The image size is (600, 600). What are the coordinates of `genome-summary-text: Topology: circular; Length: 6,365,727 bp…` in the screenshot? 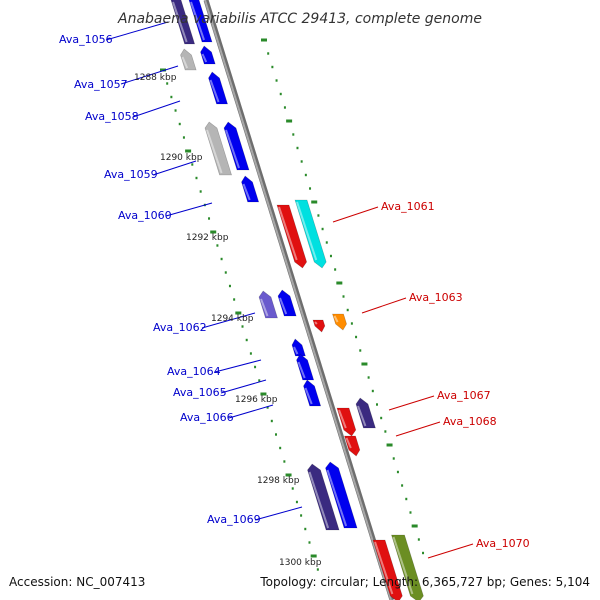 It's located at (424, 582).